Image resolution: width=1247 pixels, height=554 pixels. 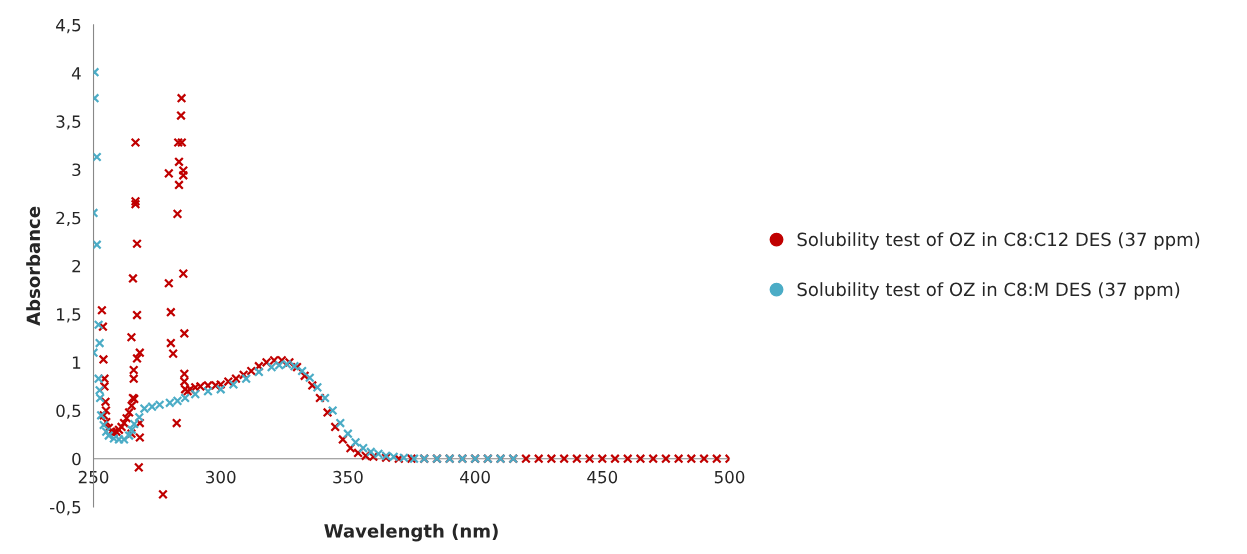 I want to click on x-tick-label: 300, so click(x=221, y=477).